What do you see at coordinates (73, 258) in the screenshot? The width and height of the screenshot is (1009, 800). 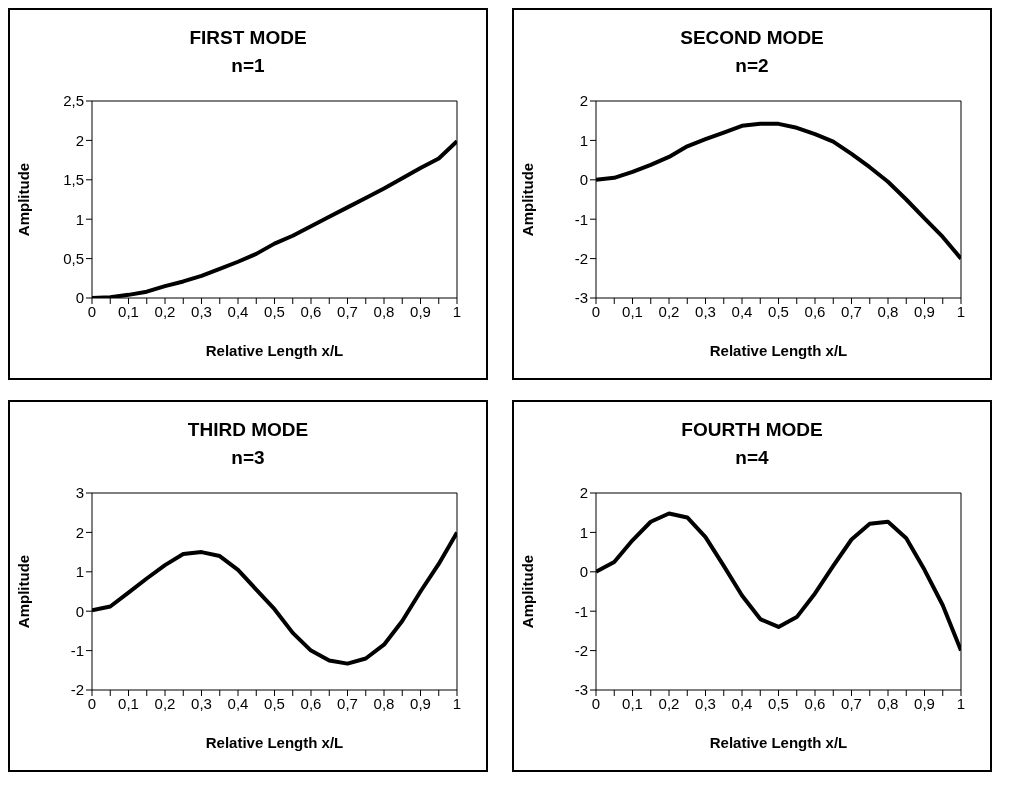 I see `y-tick-label: 0,5` at bounding box center [73, 258].